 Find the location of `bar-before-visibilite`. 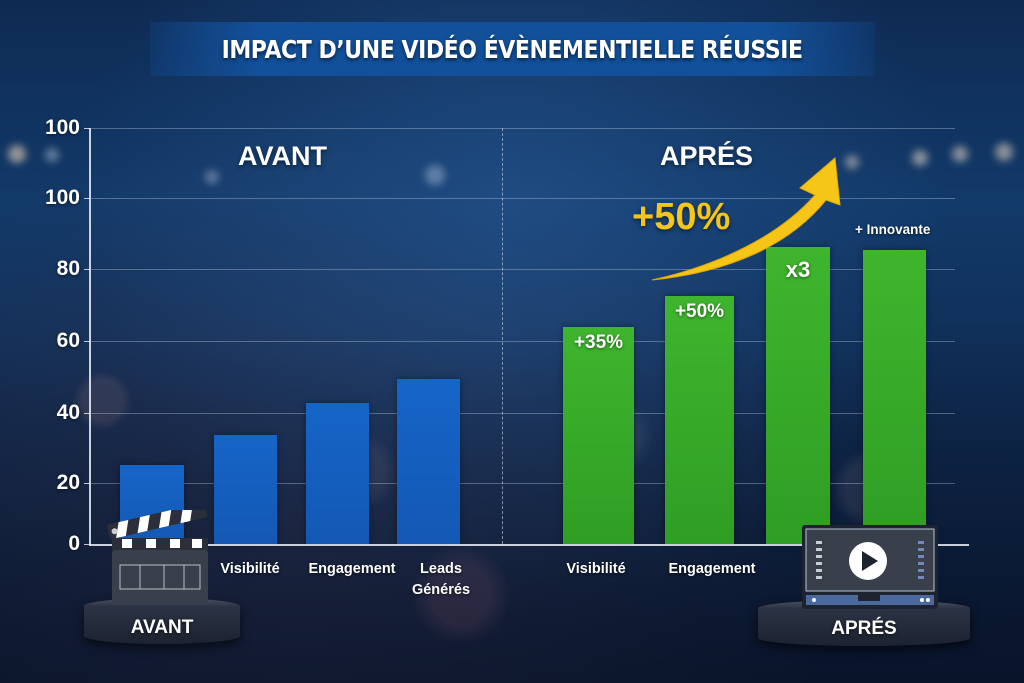

bar-before-visibilite is located at coordinates (245, 489).